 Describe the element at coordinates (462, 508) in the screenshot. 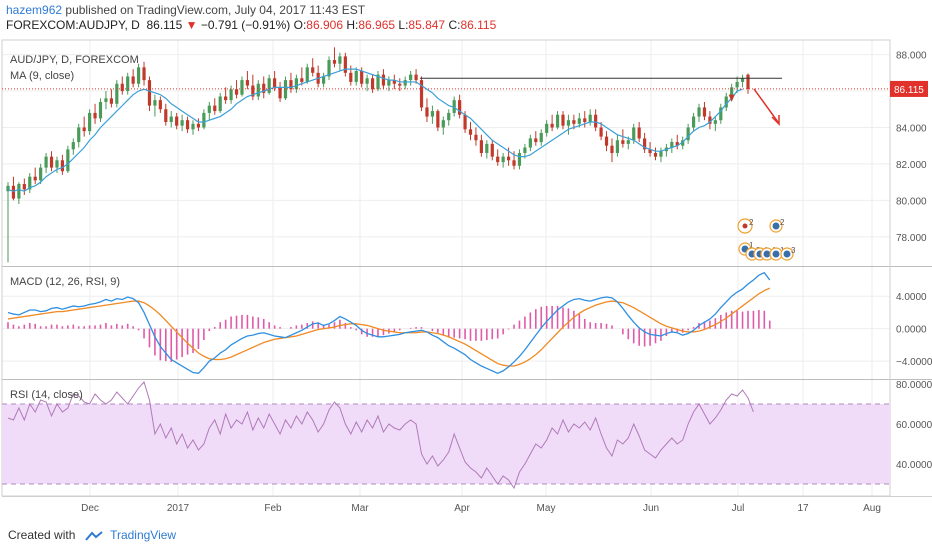

I see `x-tick-label: Apr` at that location.